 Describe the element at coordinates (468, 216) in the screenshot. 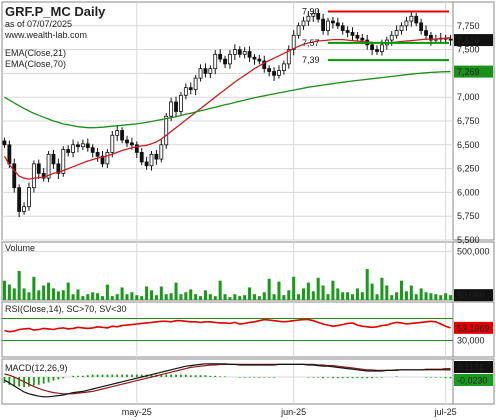

I see `price-tick-label: 5,750` at that location.